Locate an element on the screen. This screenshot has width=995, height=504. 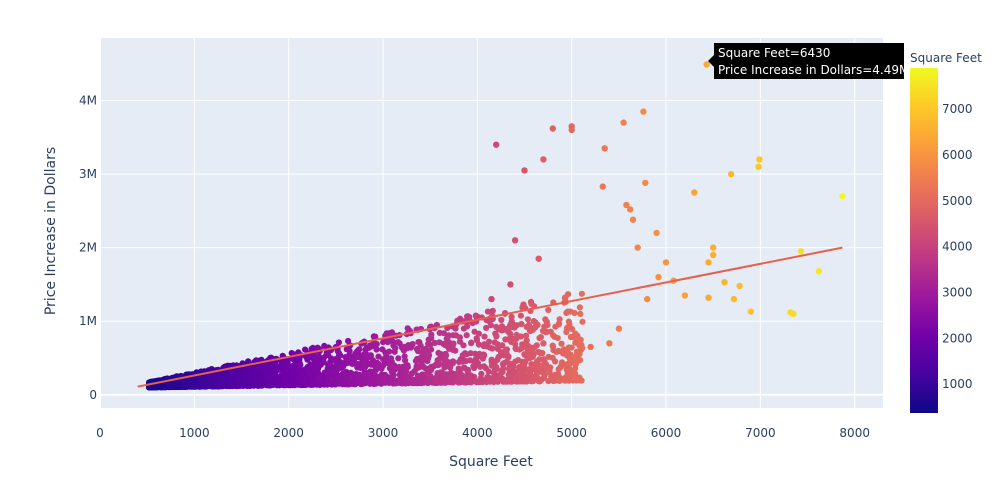
colorbar: Square Feet 1000 2000 3000 4000 5000 6000 7000 is located at coordinates (946, 232).